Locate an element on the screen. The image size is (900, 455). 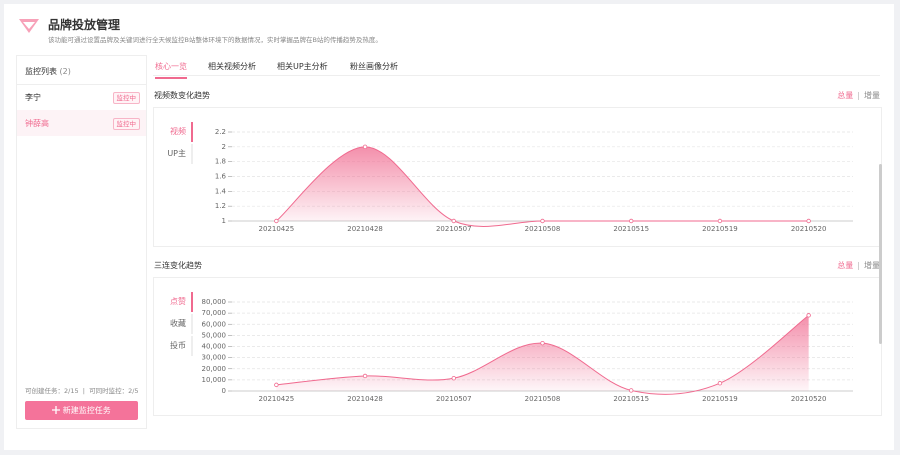
y-tick-label: 10,000 is located at coordinates (214, 380).